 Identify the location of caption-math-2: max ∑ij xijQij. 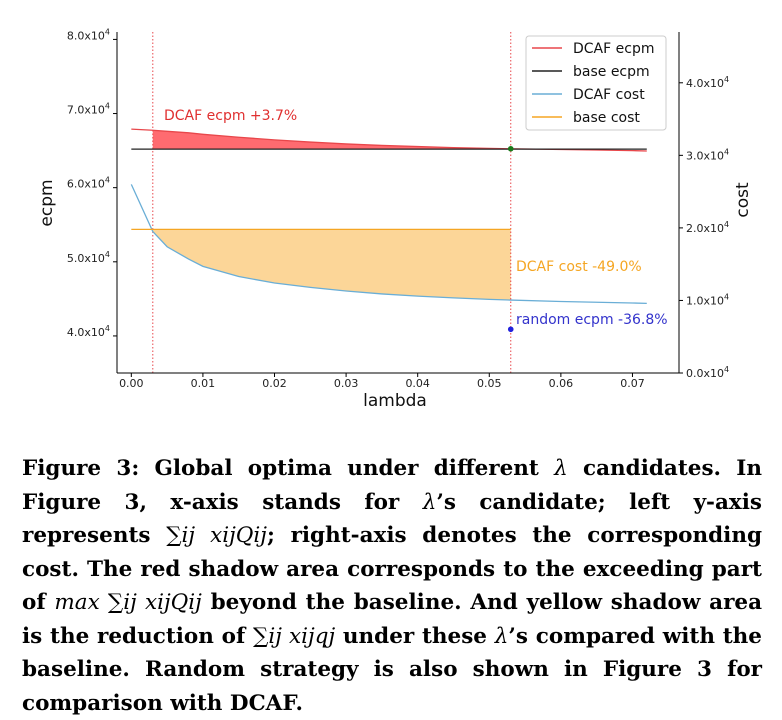
(128, 602).